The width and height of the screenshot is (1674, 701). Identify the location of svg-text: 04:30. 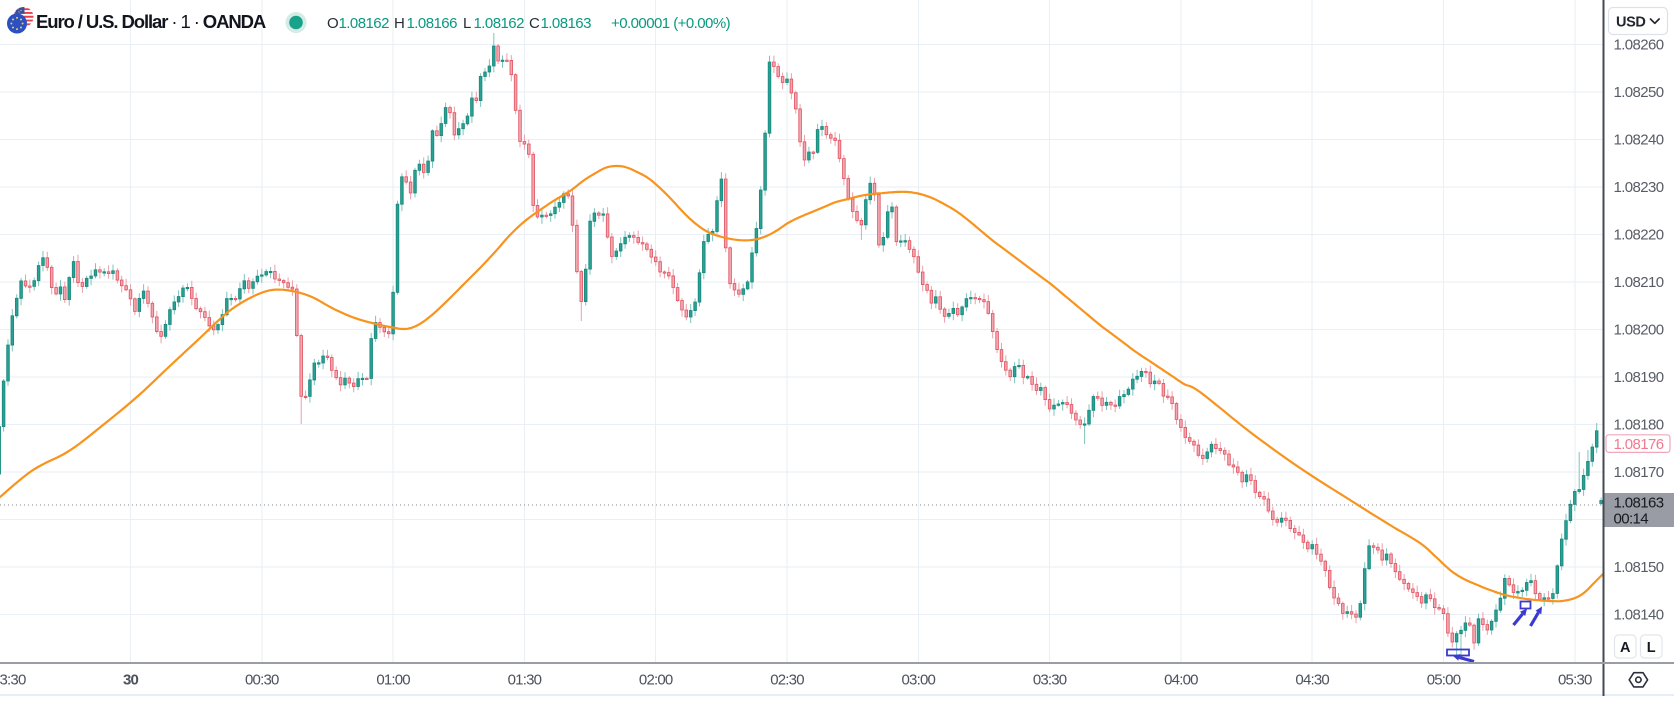
(1312, 680).